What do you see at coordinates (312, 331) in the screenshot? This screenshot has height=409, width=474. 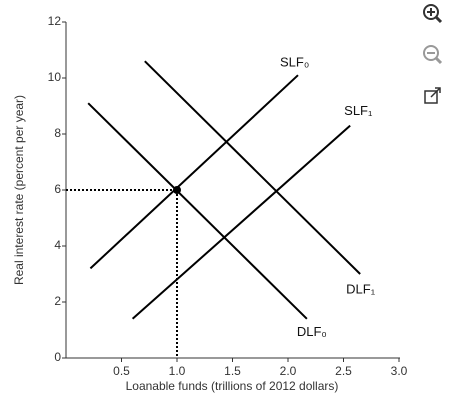 I see `line-label: DLF₀` at bounding box center [312, 331].